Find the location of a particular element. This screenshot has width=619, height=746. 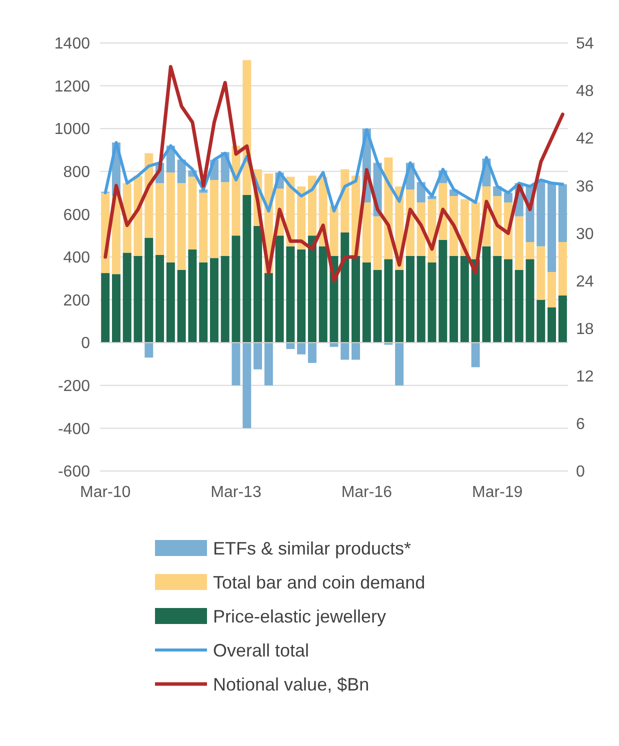

y2-tick-label: 0 is located at coordinates (580, 472).